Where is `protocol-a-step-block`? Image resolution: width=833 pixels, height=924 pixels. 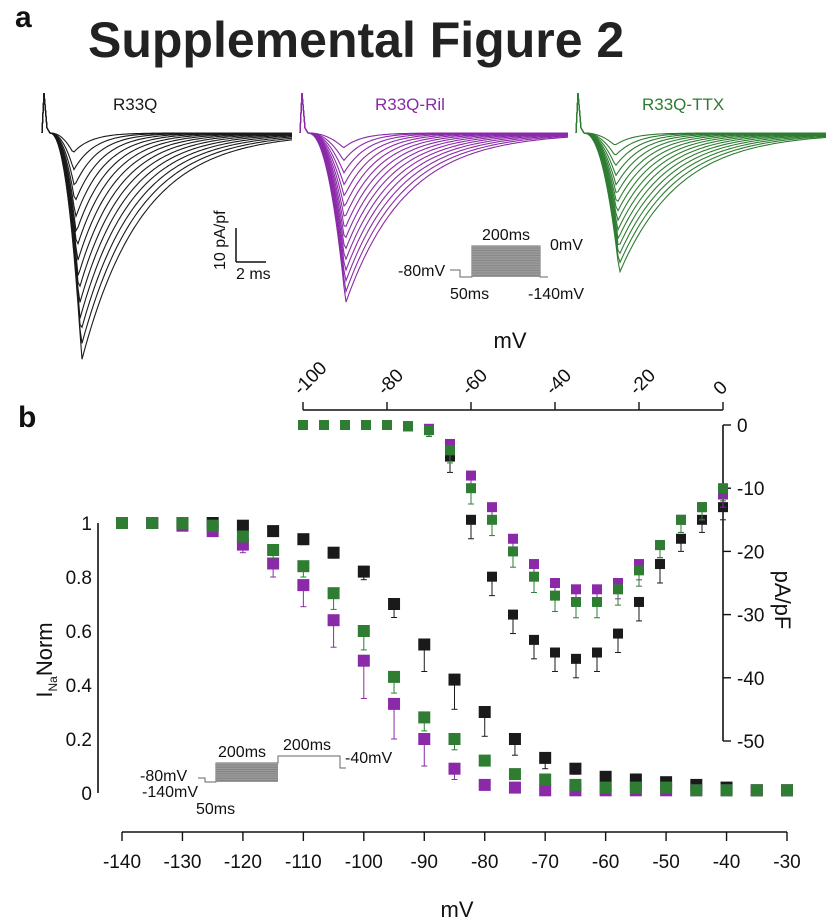
protocol-a-step-block is located at coordinates (506, 261).